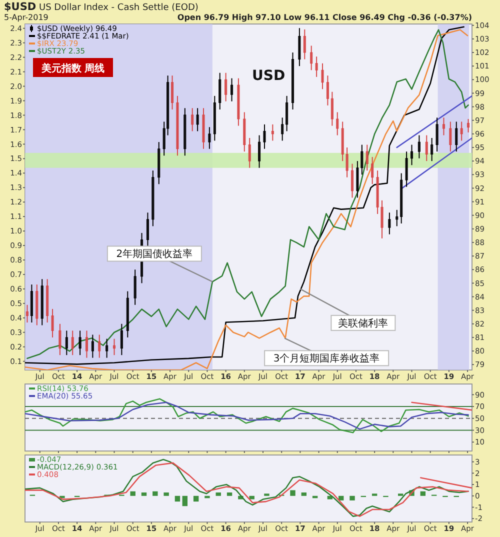 The height and width of the screenshot is (537, 500). Describe the element at coordinates (326, 358) in the screenshot. I see `annotation: 3个月短期国库券收益率` at that location.